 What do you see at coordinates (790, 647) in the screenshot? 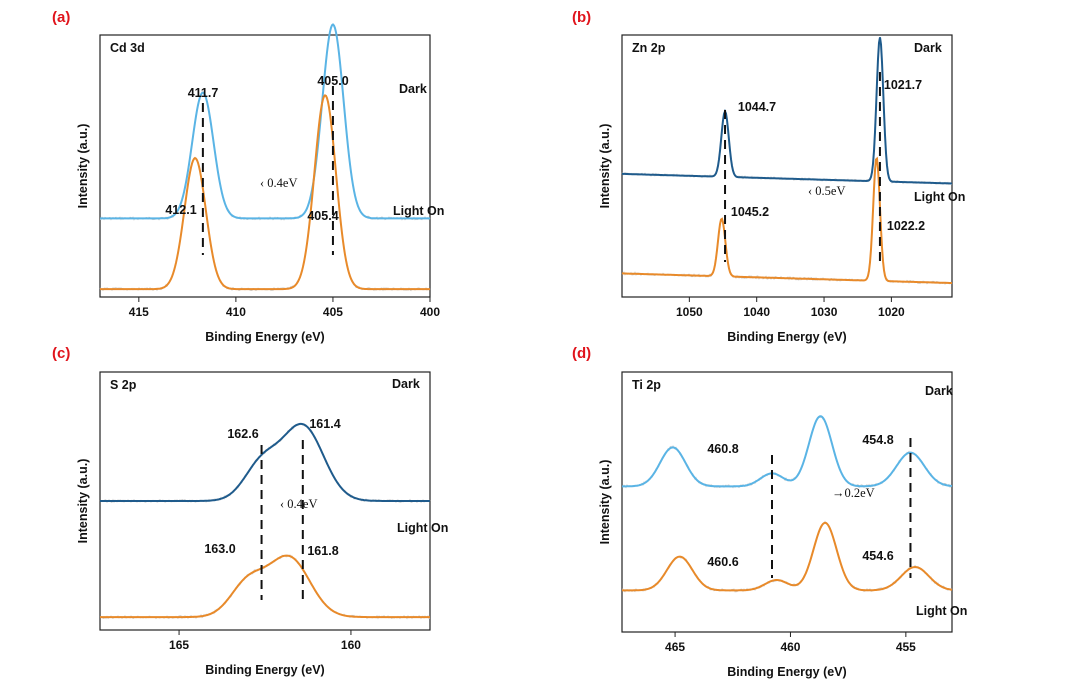
I see `x-tick-label: 460` at bounding box center [790, 647].